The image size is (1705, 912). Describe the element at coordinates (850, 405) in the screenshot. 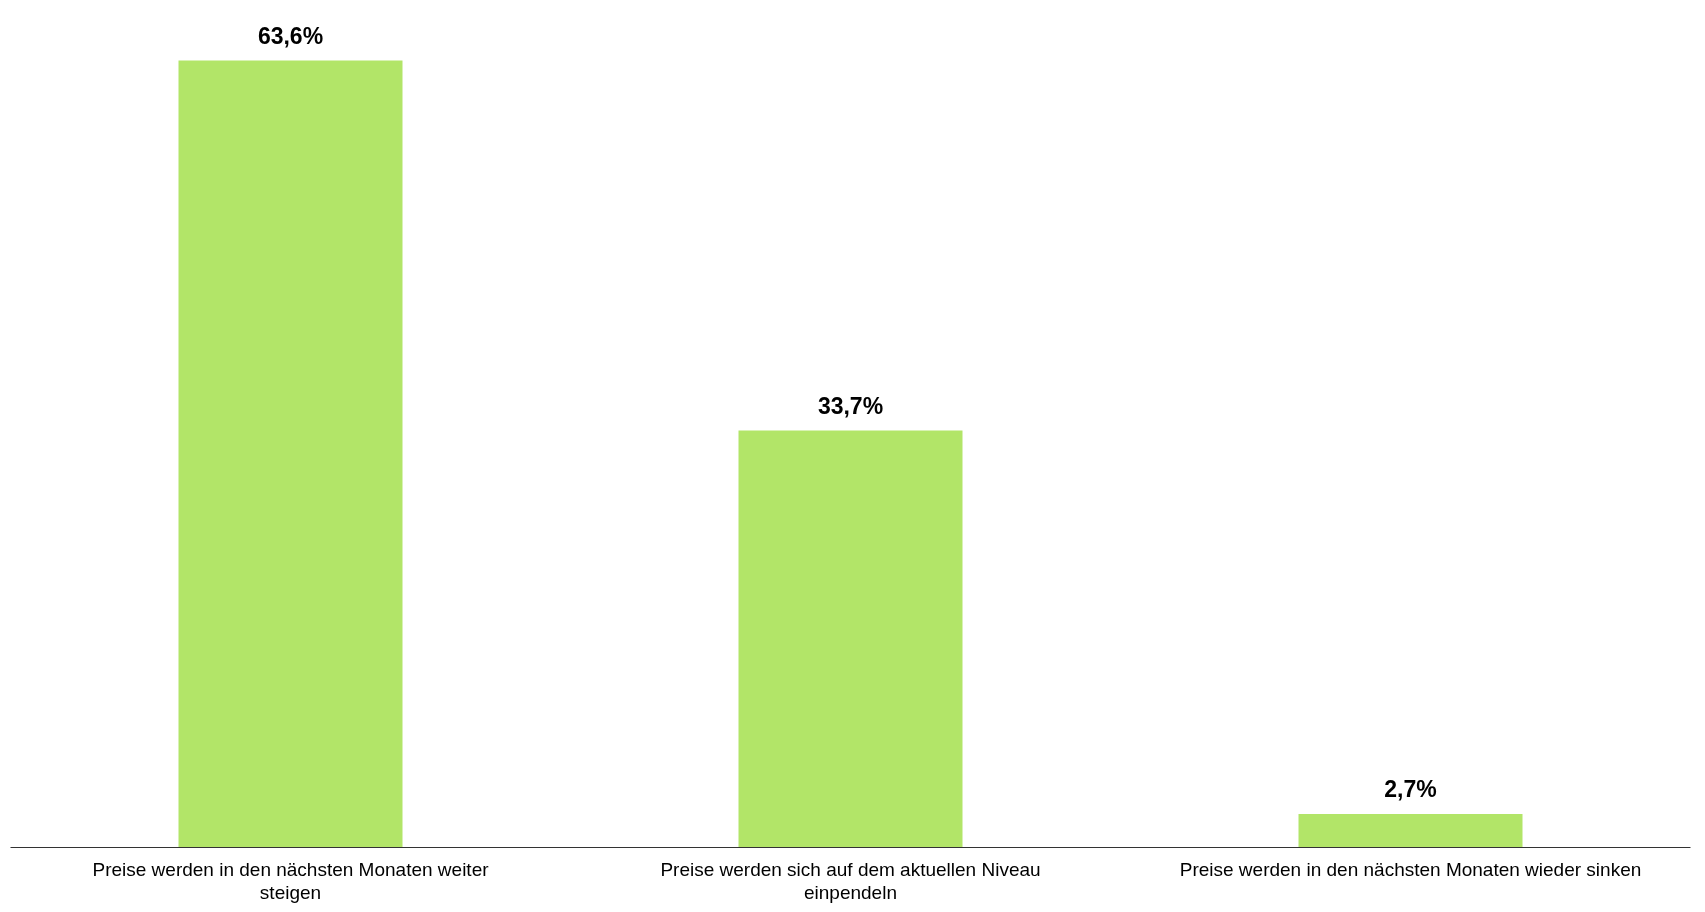

I see `data-label: 33,7%` at that location.